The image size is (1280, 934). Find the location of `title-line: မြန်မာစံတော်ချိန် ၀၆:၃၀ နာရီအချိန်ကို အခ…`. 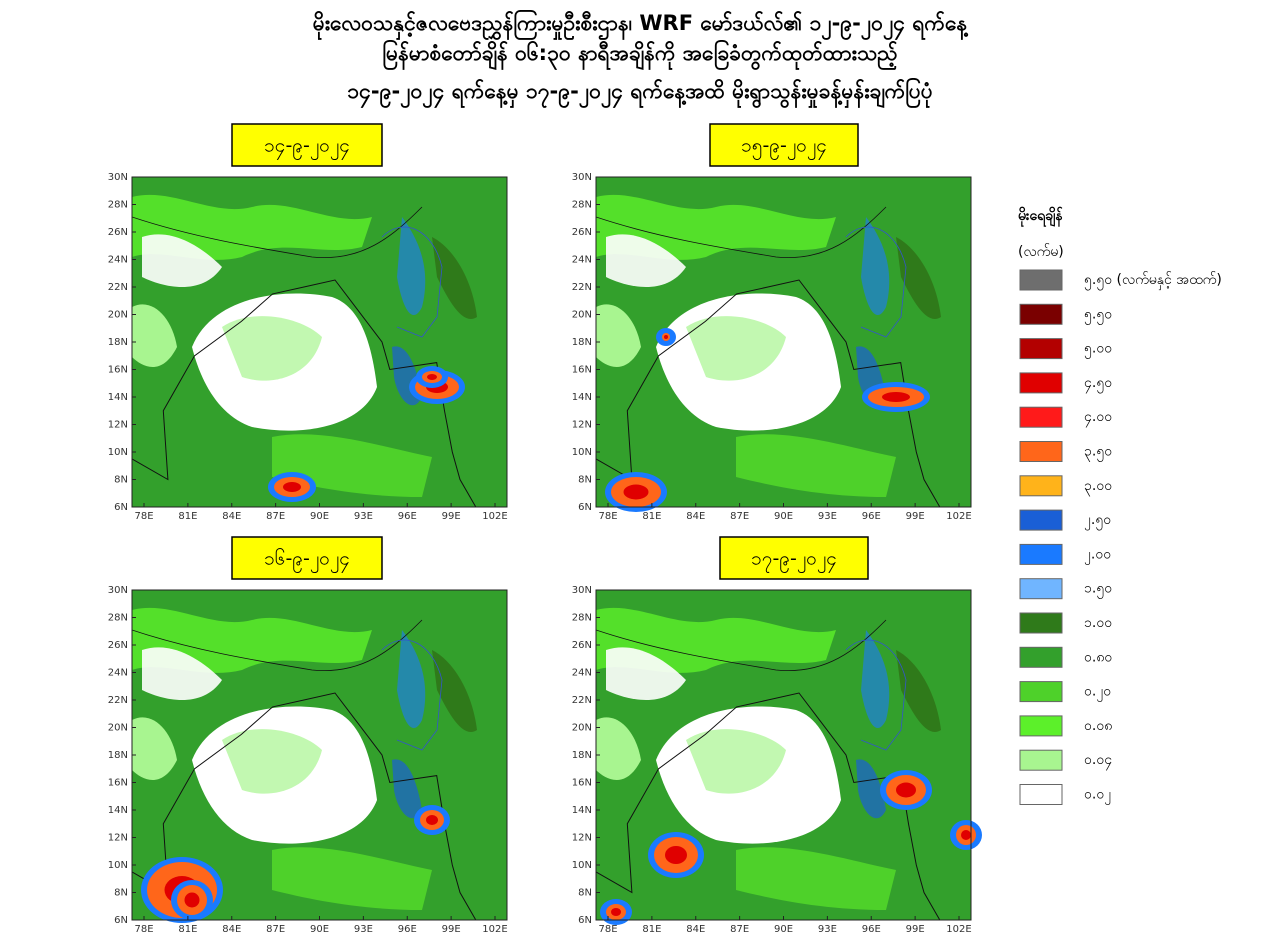

title-line: မြန်မာစံတော်ချိန် ၀၆:၃၀ နာရီအချိန်ကို အခ… is located at coordinates (639, 54).